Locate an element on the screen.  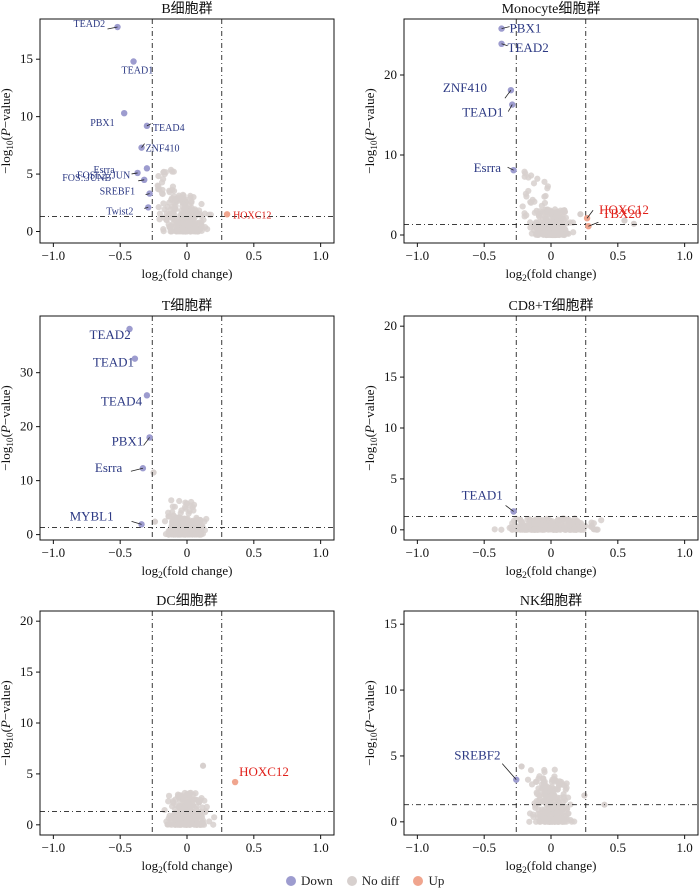
point-label: FOS::JUNB is located at coordinates (86, 178).